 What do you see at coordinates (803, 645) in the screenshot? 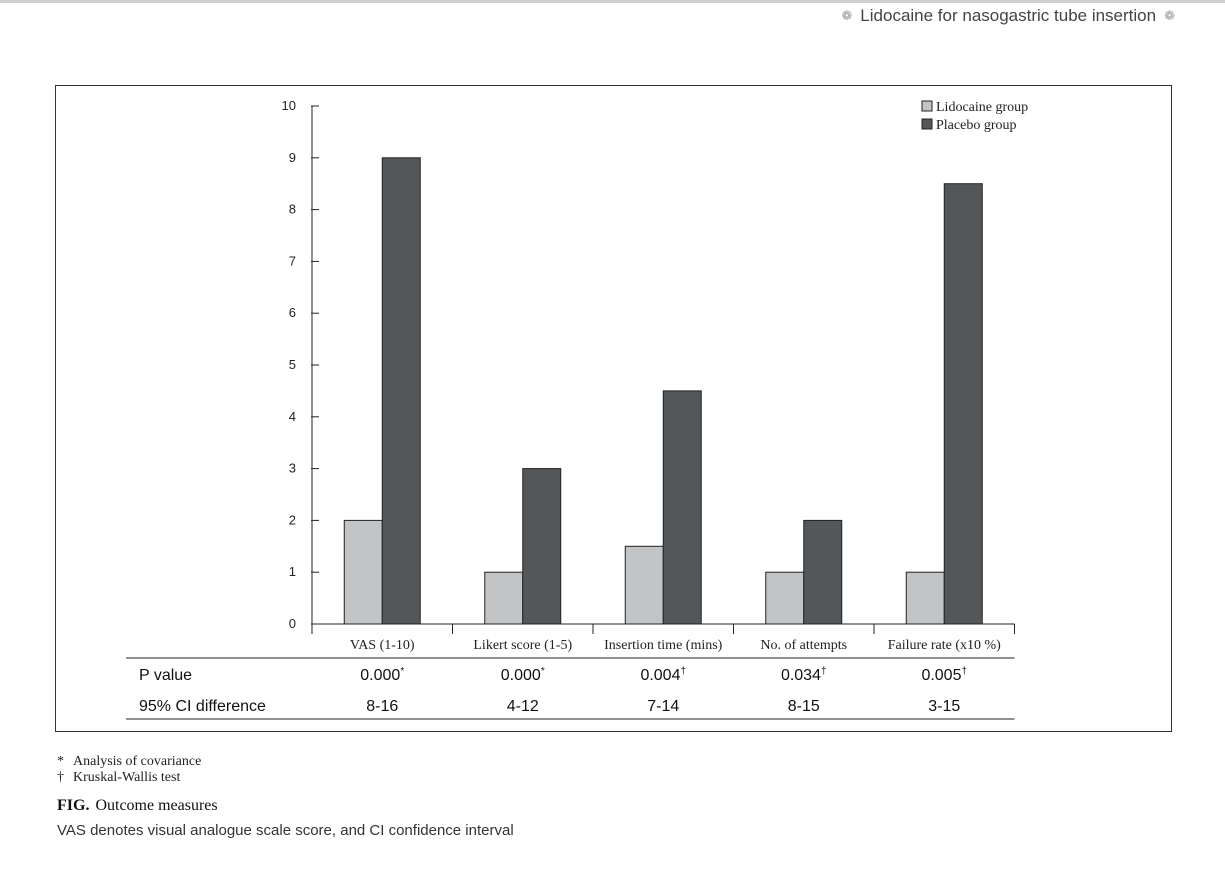
I see `category-label: No. of attempts` at bounding box center [803, 645].